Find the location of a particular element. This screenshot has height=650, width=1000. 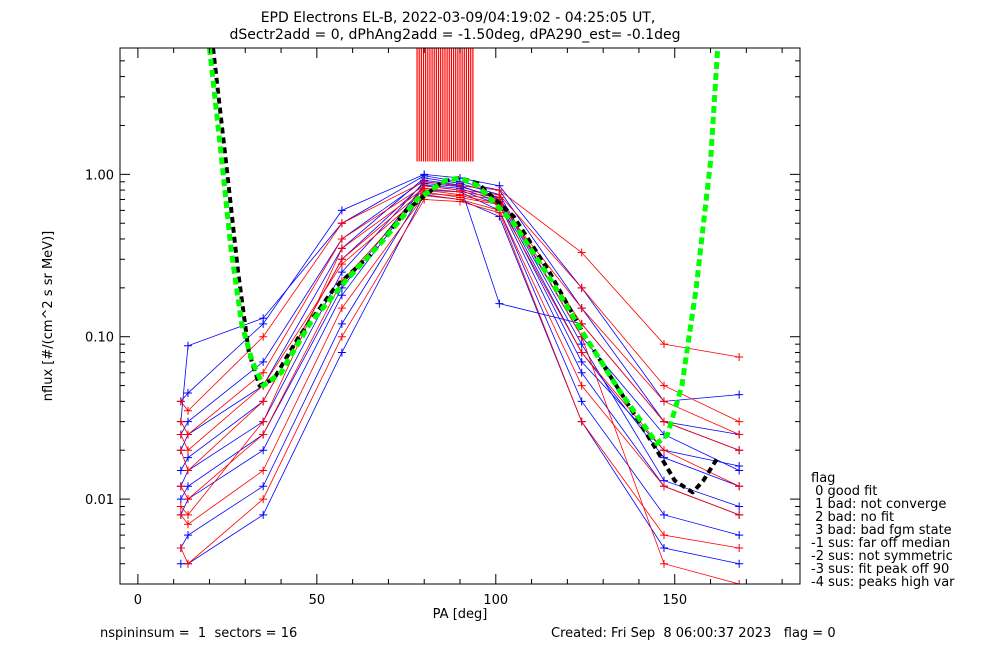

y-tick-label: 0.10 is located at coordinates (99, 338).